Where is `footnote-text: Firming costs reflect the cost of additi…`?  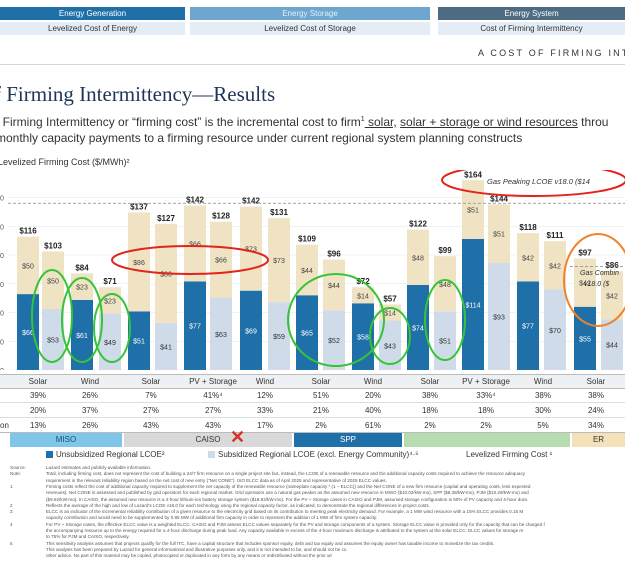
footnote-text: Firming costs reflect the cost of additi… is located at coordinates (288, 486).